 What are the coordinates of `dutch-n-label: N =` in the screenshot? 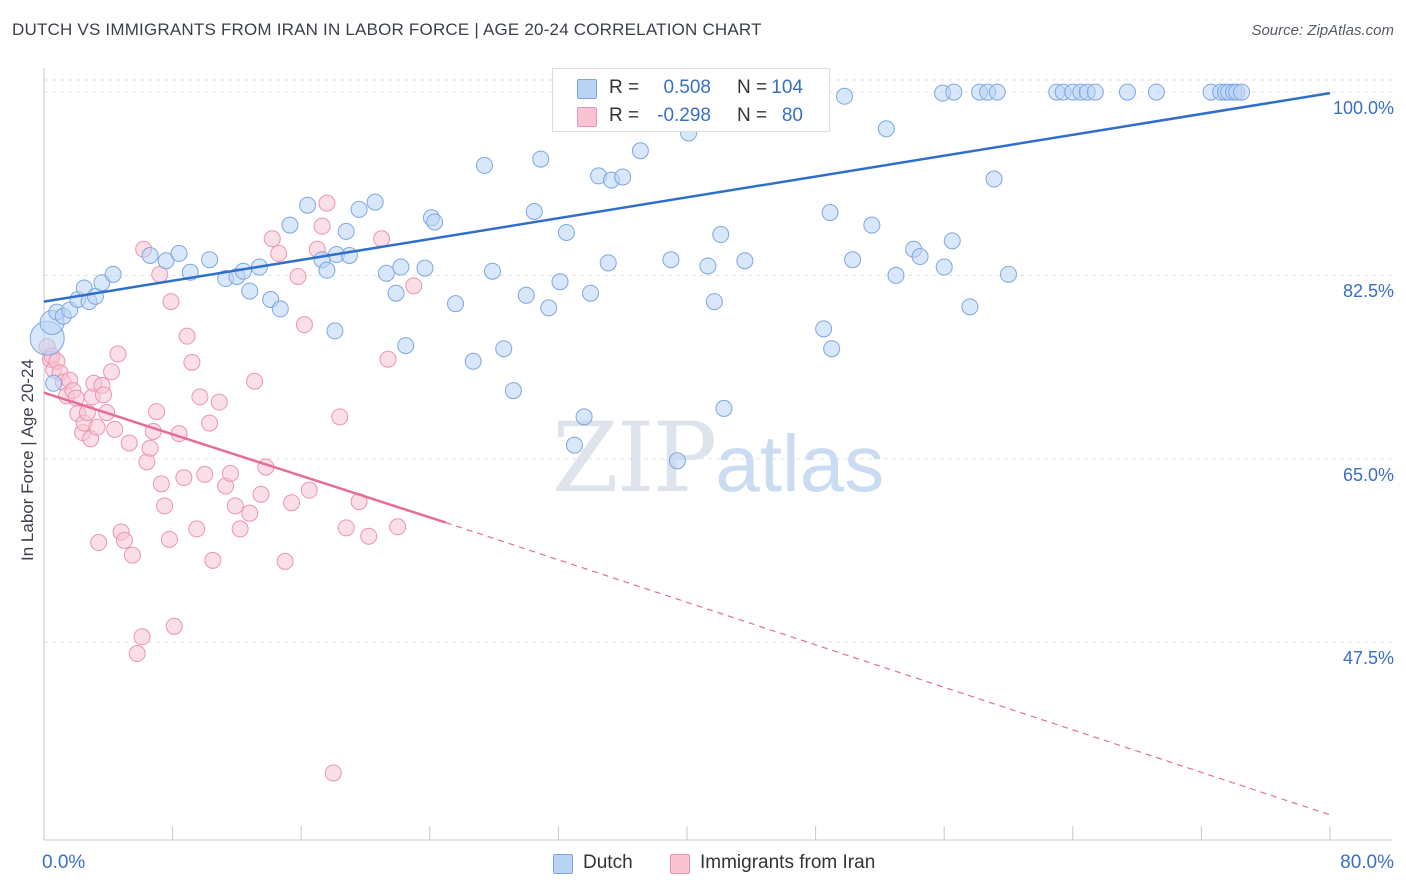 It's located at (752, 87).